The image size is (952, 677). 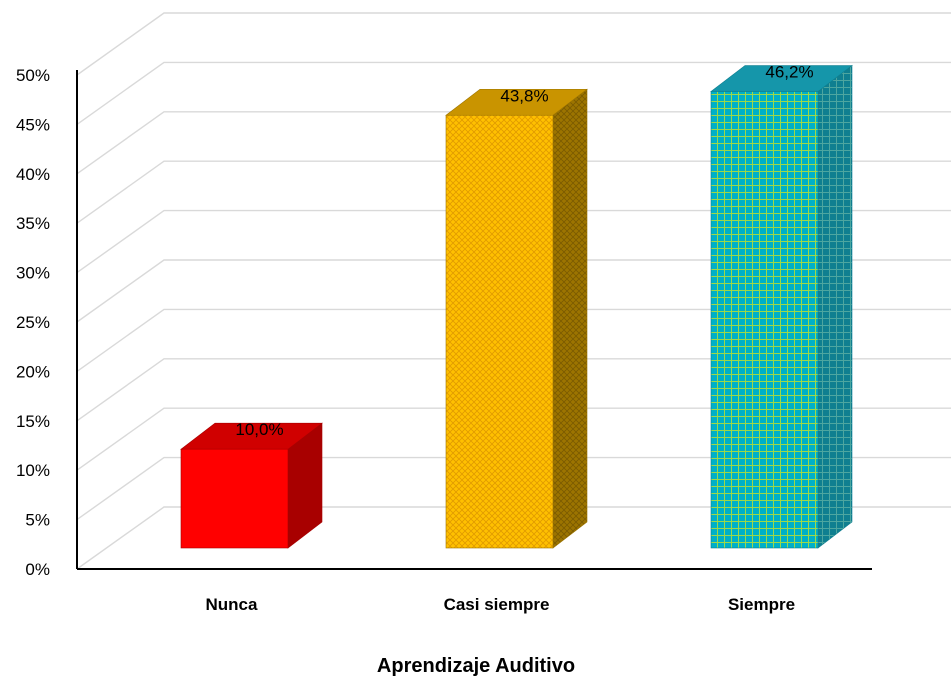 I want to click on x-axis-title: Aprendizaje Auditivo, so click(x=476, y=666).